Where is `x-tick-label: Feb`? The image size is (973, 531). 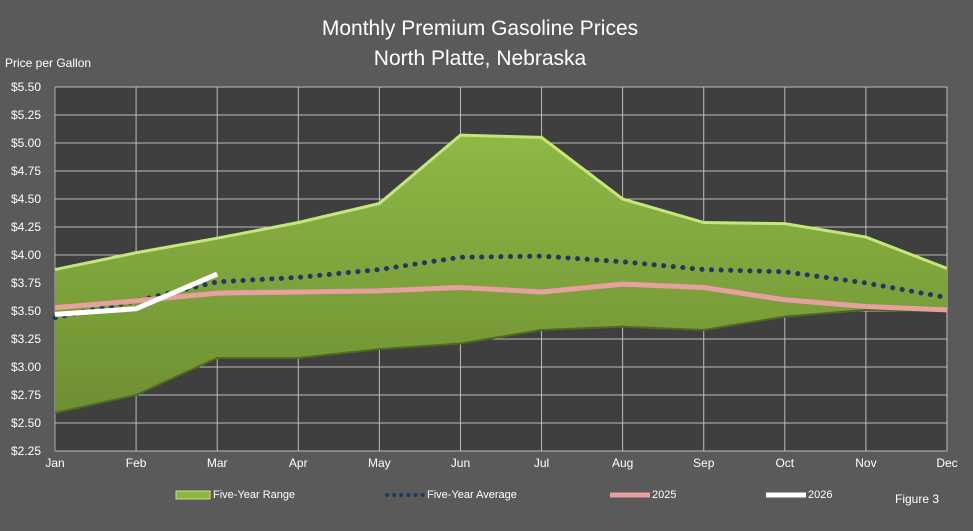 x-tick-label: Feb is located at coordinates (136, 463).